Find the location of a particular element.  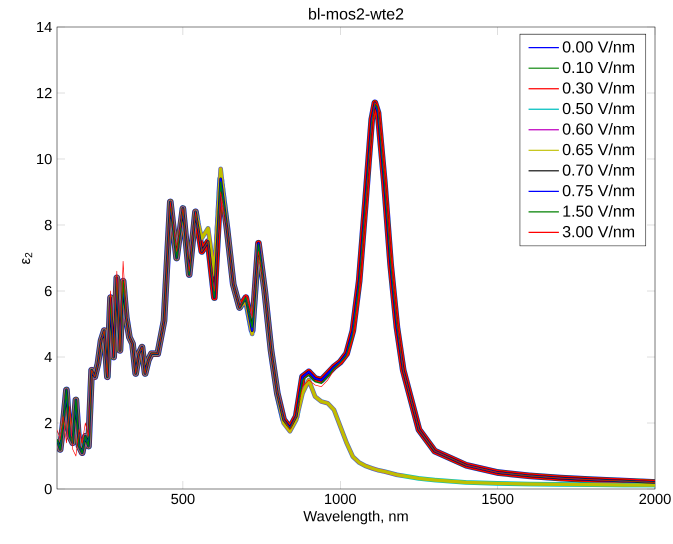

y-tick-label: 10 is located at coordinates (44, 159).